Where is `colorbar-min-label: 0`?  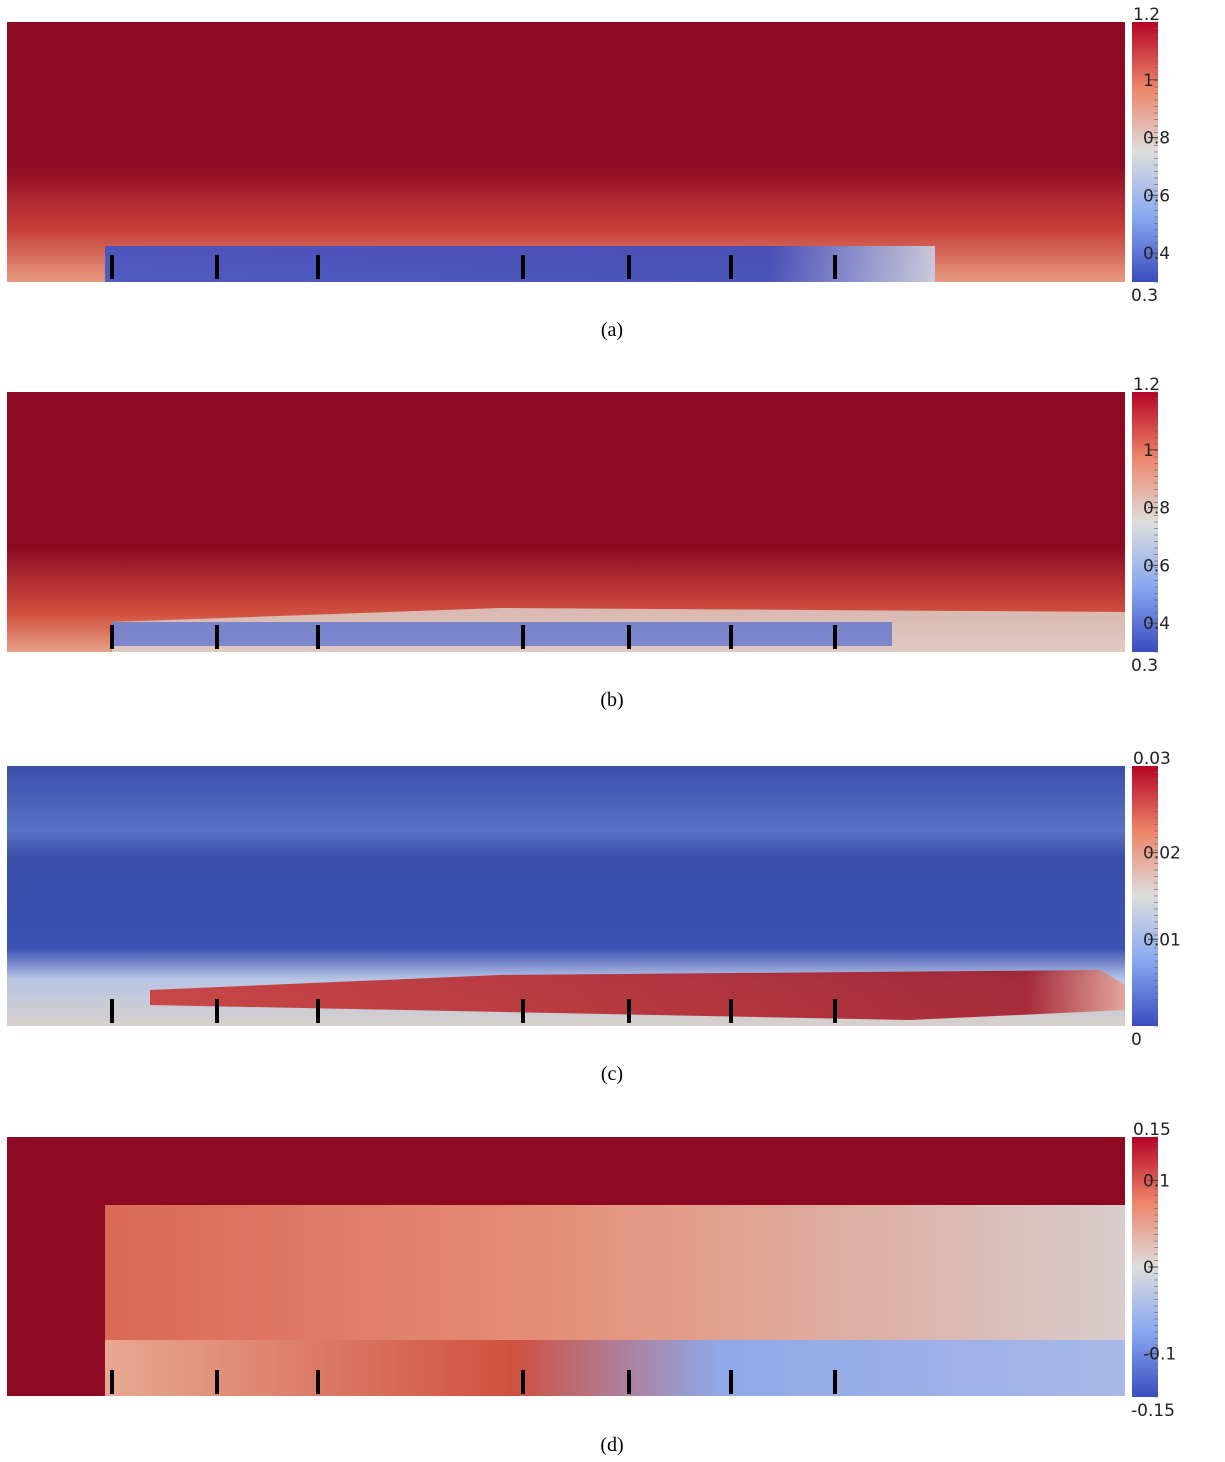
colorbar-min-label: 0 is located at coordinates (1136, 1040).